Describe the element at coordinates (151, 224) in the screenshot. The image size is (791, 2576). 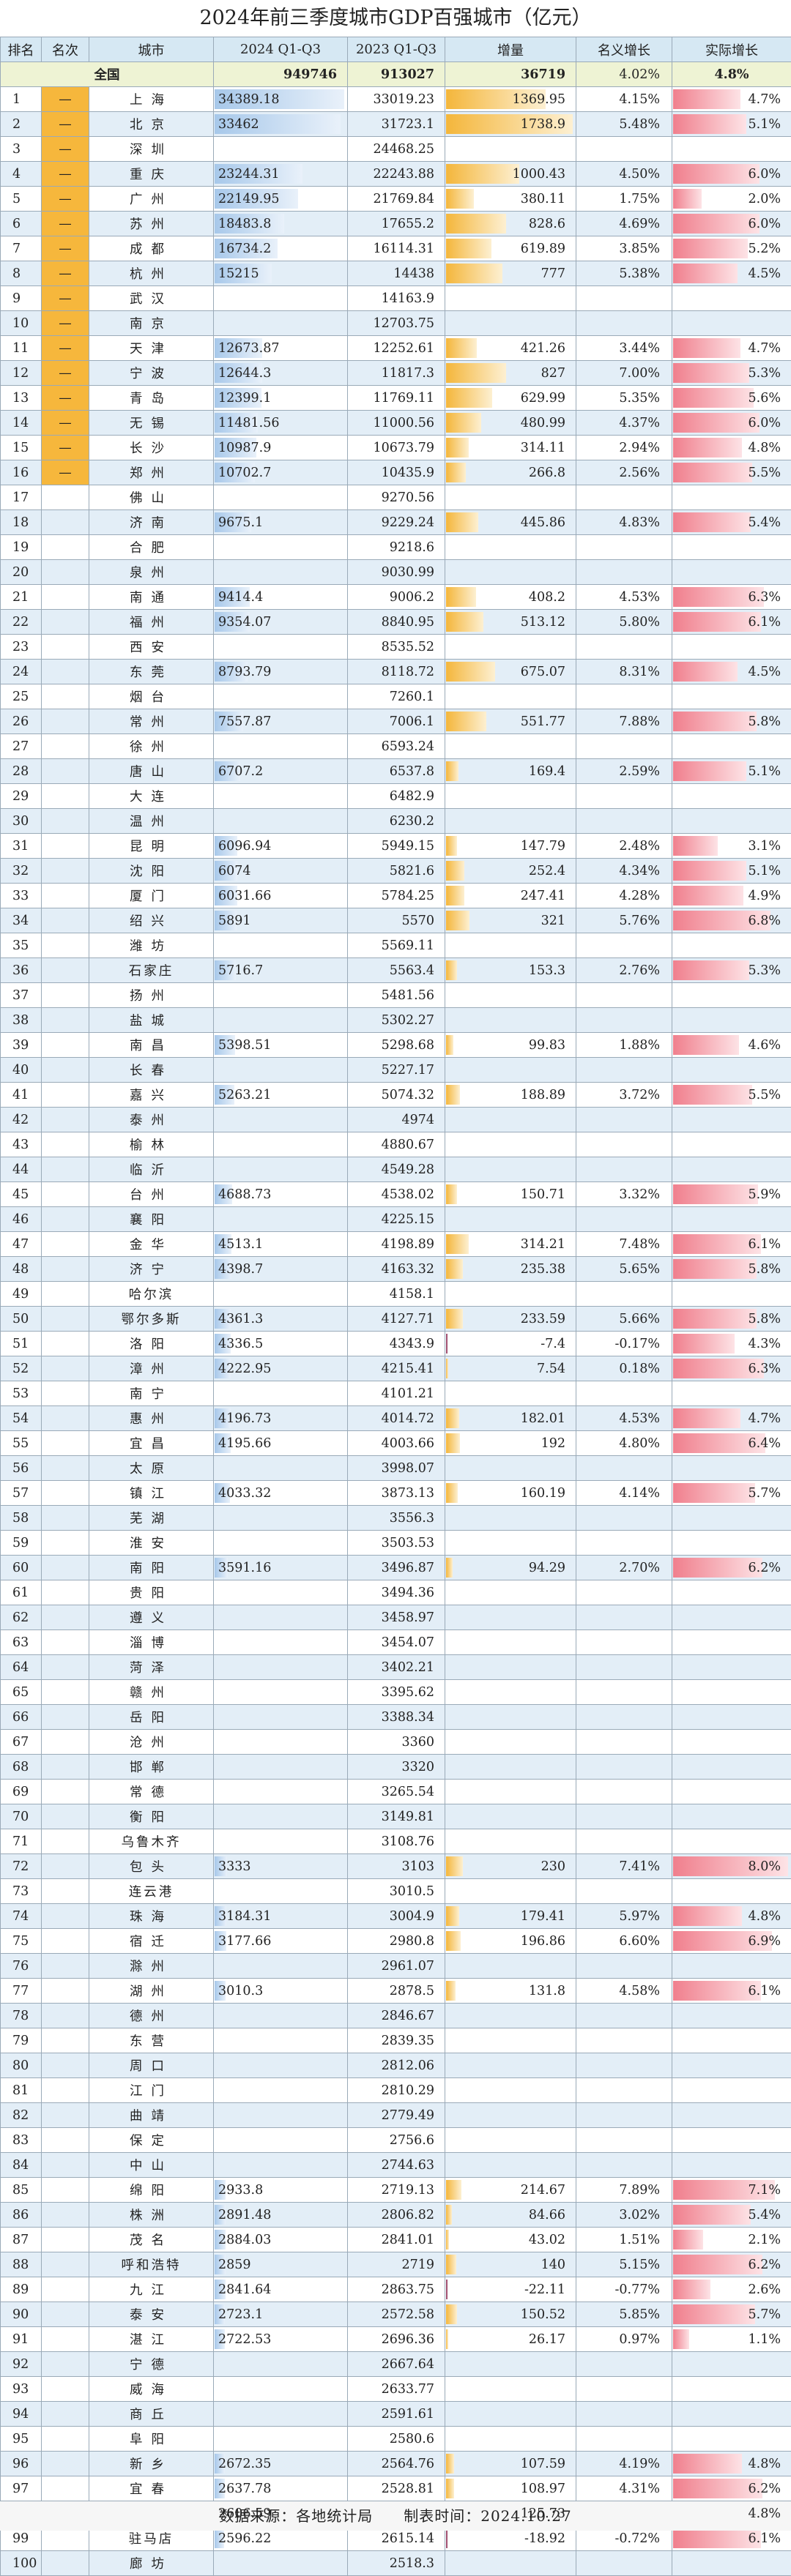
I see `city-cell: 苏州` at that location.